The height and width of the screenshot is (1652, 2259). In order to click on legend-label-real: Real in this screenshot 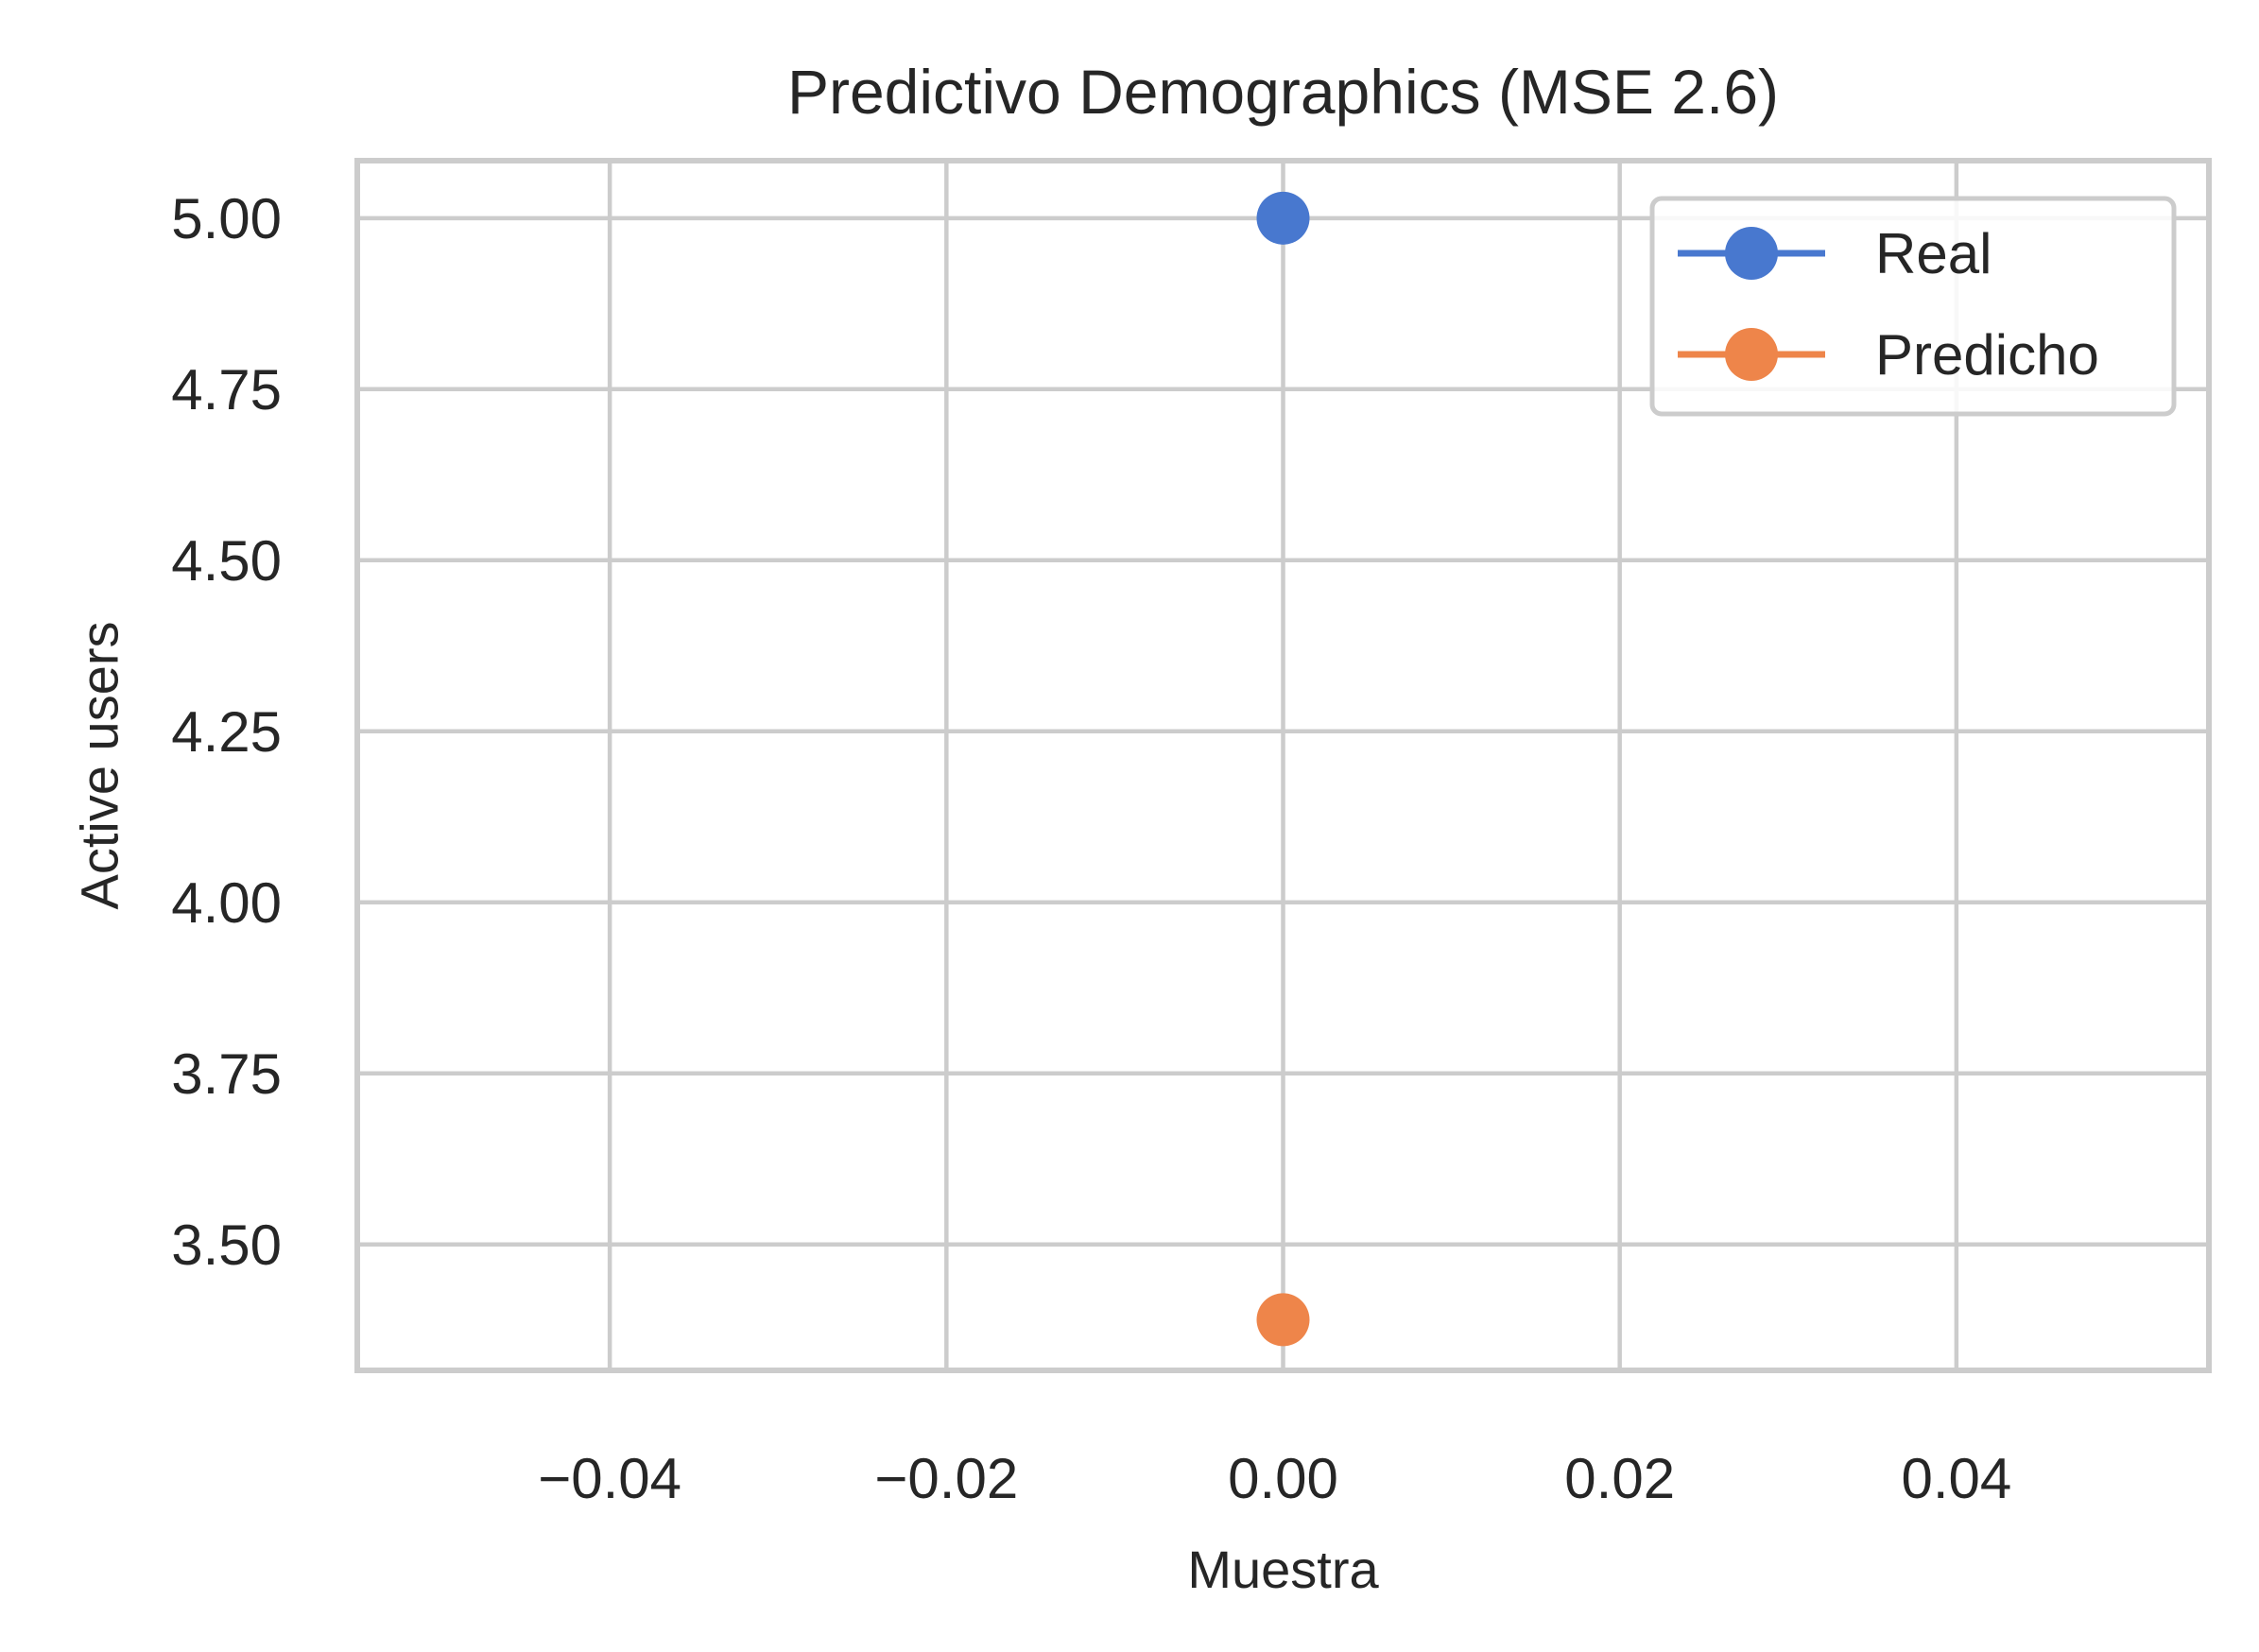, I will do `click(1934, 253)`.